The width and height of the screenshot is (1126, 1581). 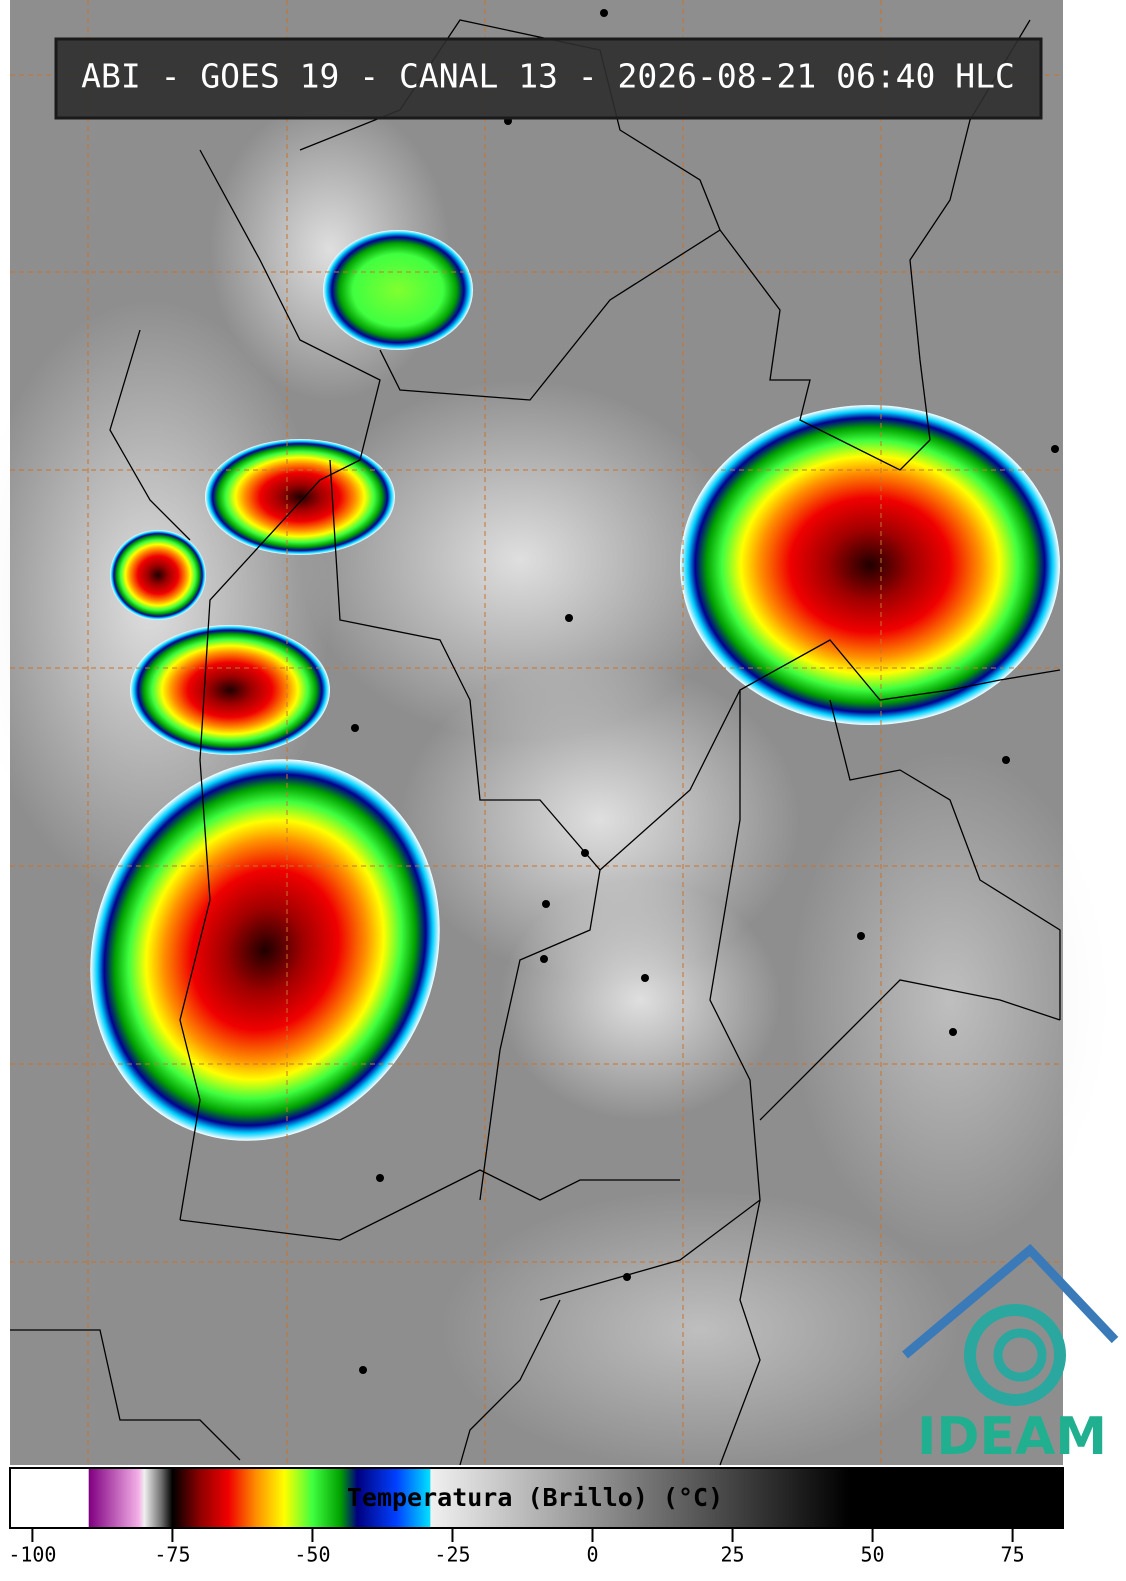 What do you see at coordinates (172, 1555) in the screenshot?
I see `tick-label: -75` at bounding box center [172, 1555].